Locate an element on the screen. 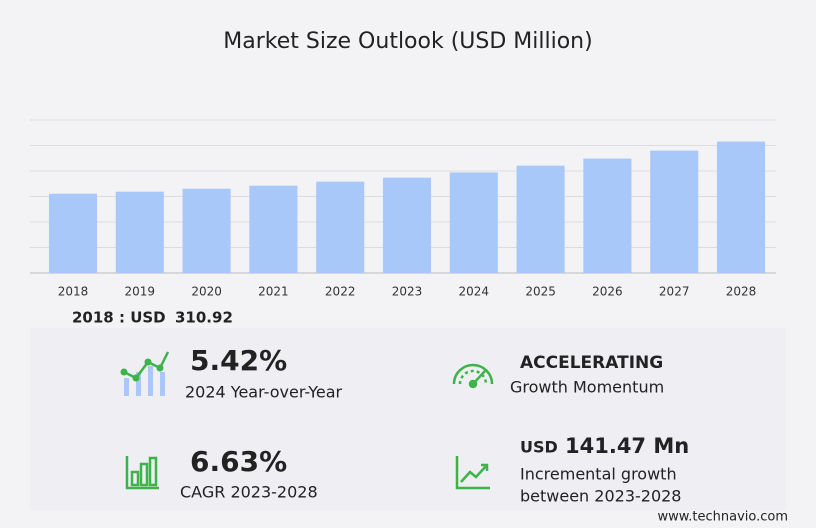  highlight-value: 310.92 is located at coordinates (204, 318).